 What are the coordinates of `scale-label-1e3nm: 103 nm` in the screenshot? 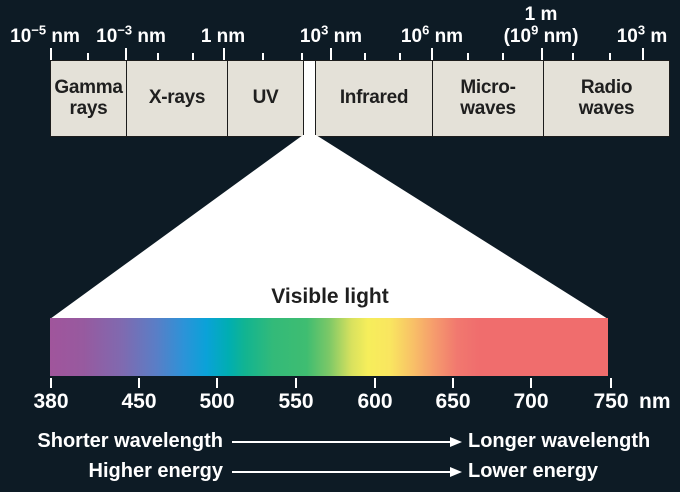 It's located at (331, 34).